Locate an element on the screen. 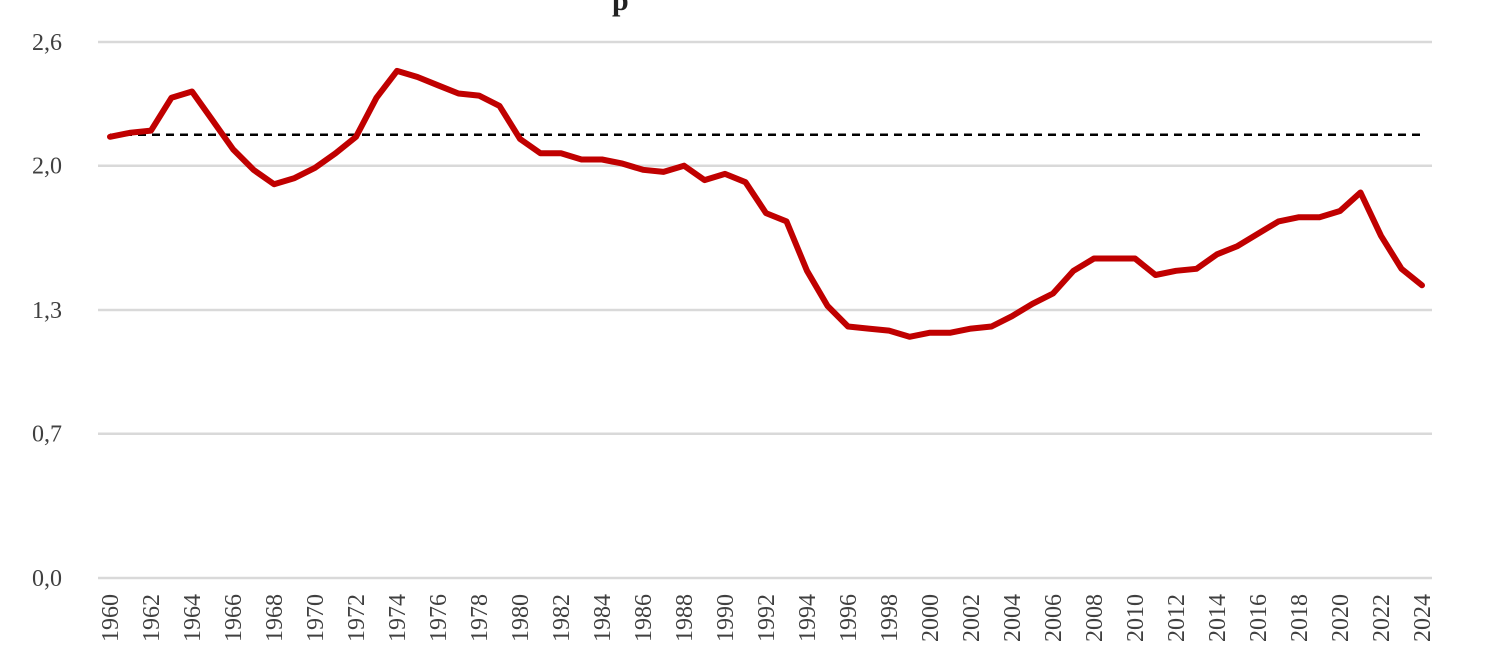 The width and height of the screenshot is (1510, 670). y-tick-label: 1,3 is located at coordinates (47, 311).